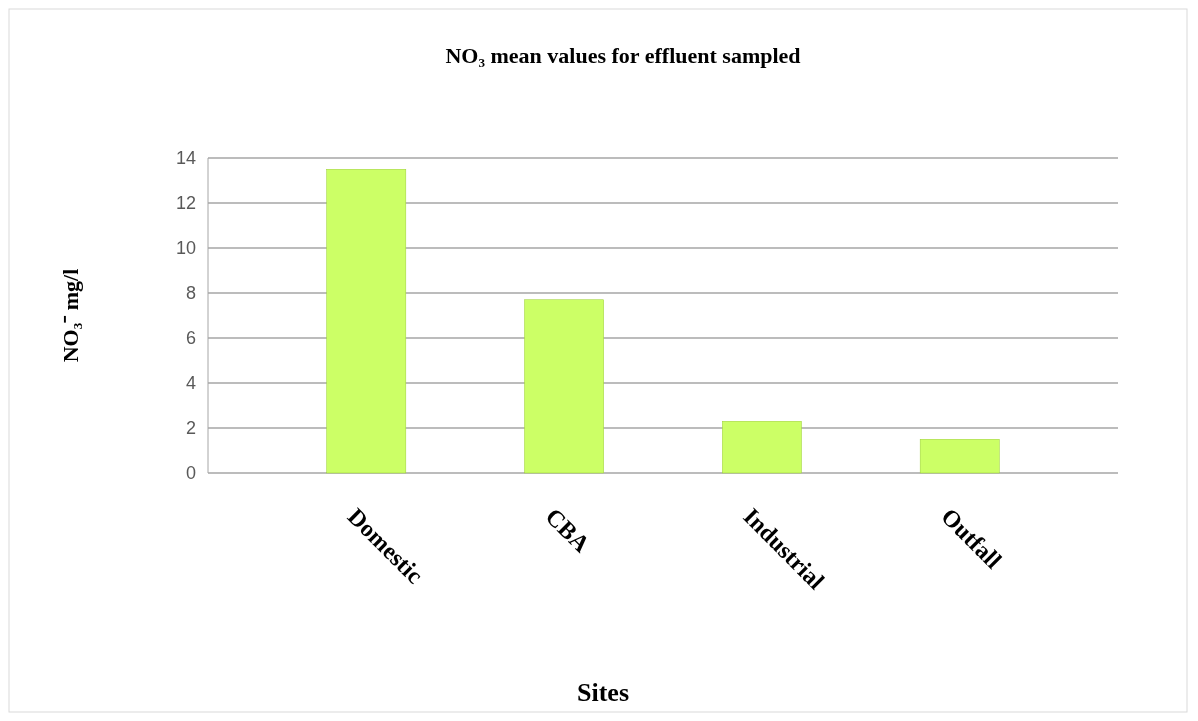 The image size is (1198, 721). I want to click on y-tick-label: 0, so click(190, 473).